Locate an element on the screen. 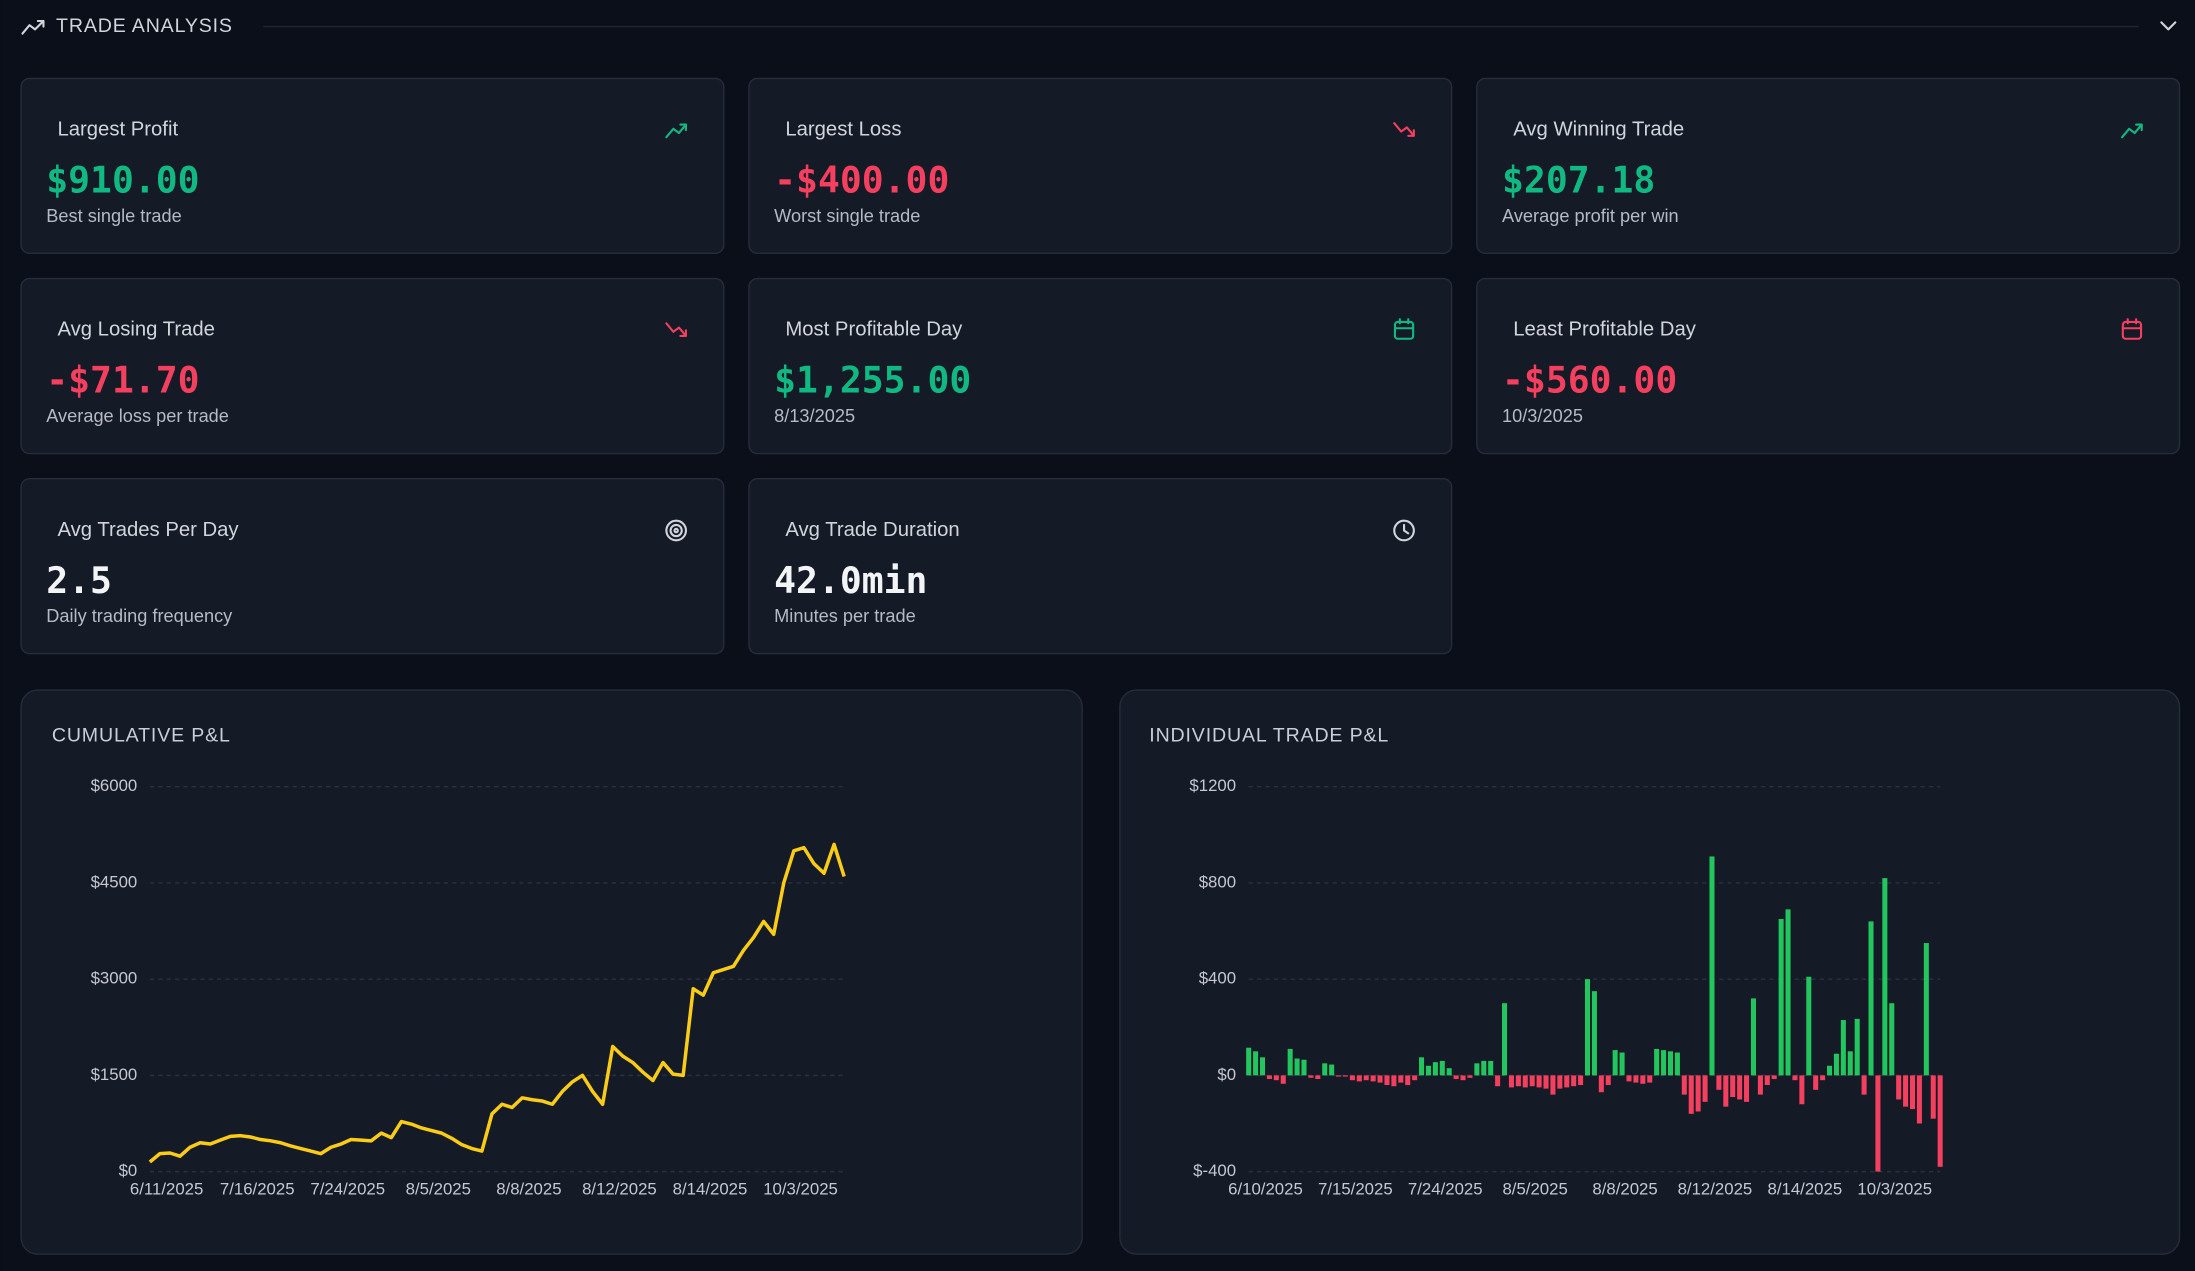 The image size is (2195, 1271). stat-label: Least Profitable Day is located at coordinates (1604, 330).